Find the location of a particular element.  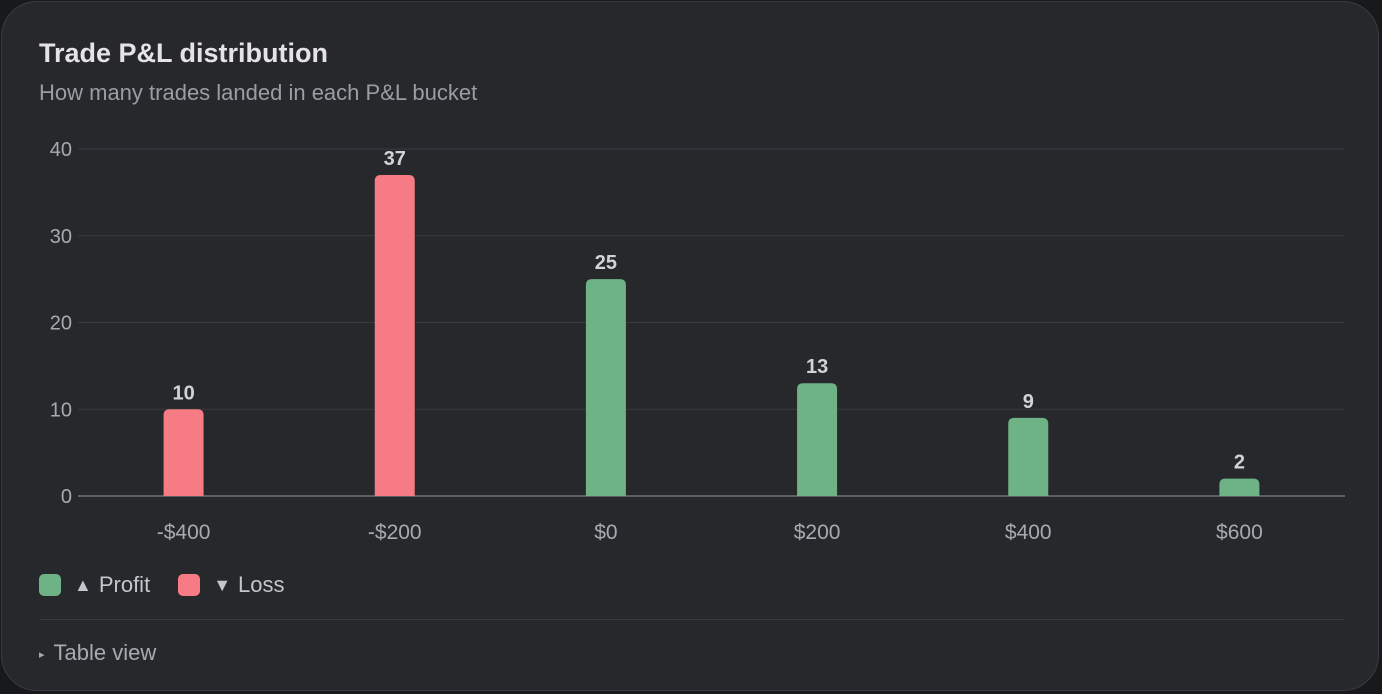

legend-item-loss: ▼ Loss is located at coordinates (231, 585).